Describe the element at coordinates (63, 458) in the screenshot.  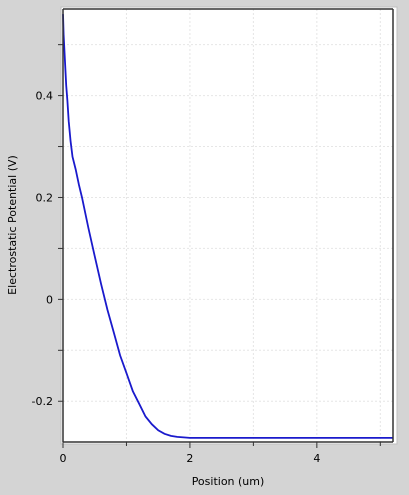
I see `x-tick-label: 0` at that location.